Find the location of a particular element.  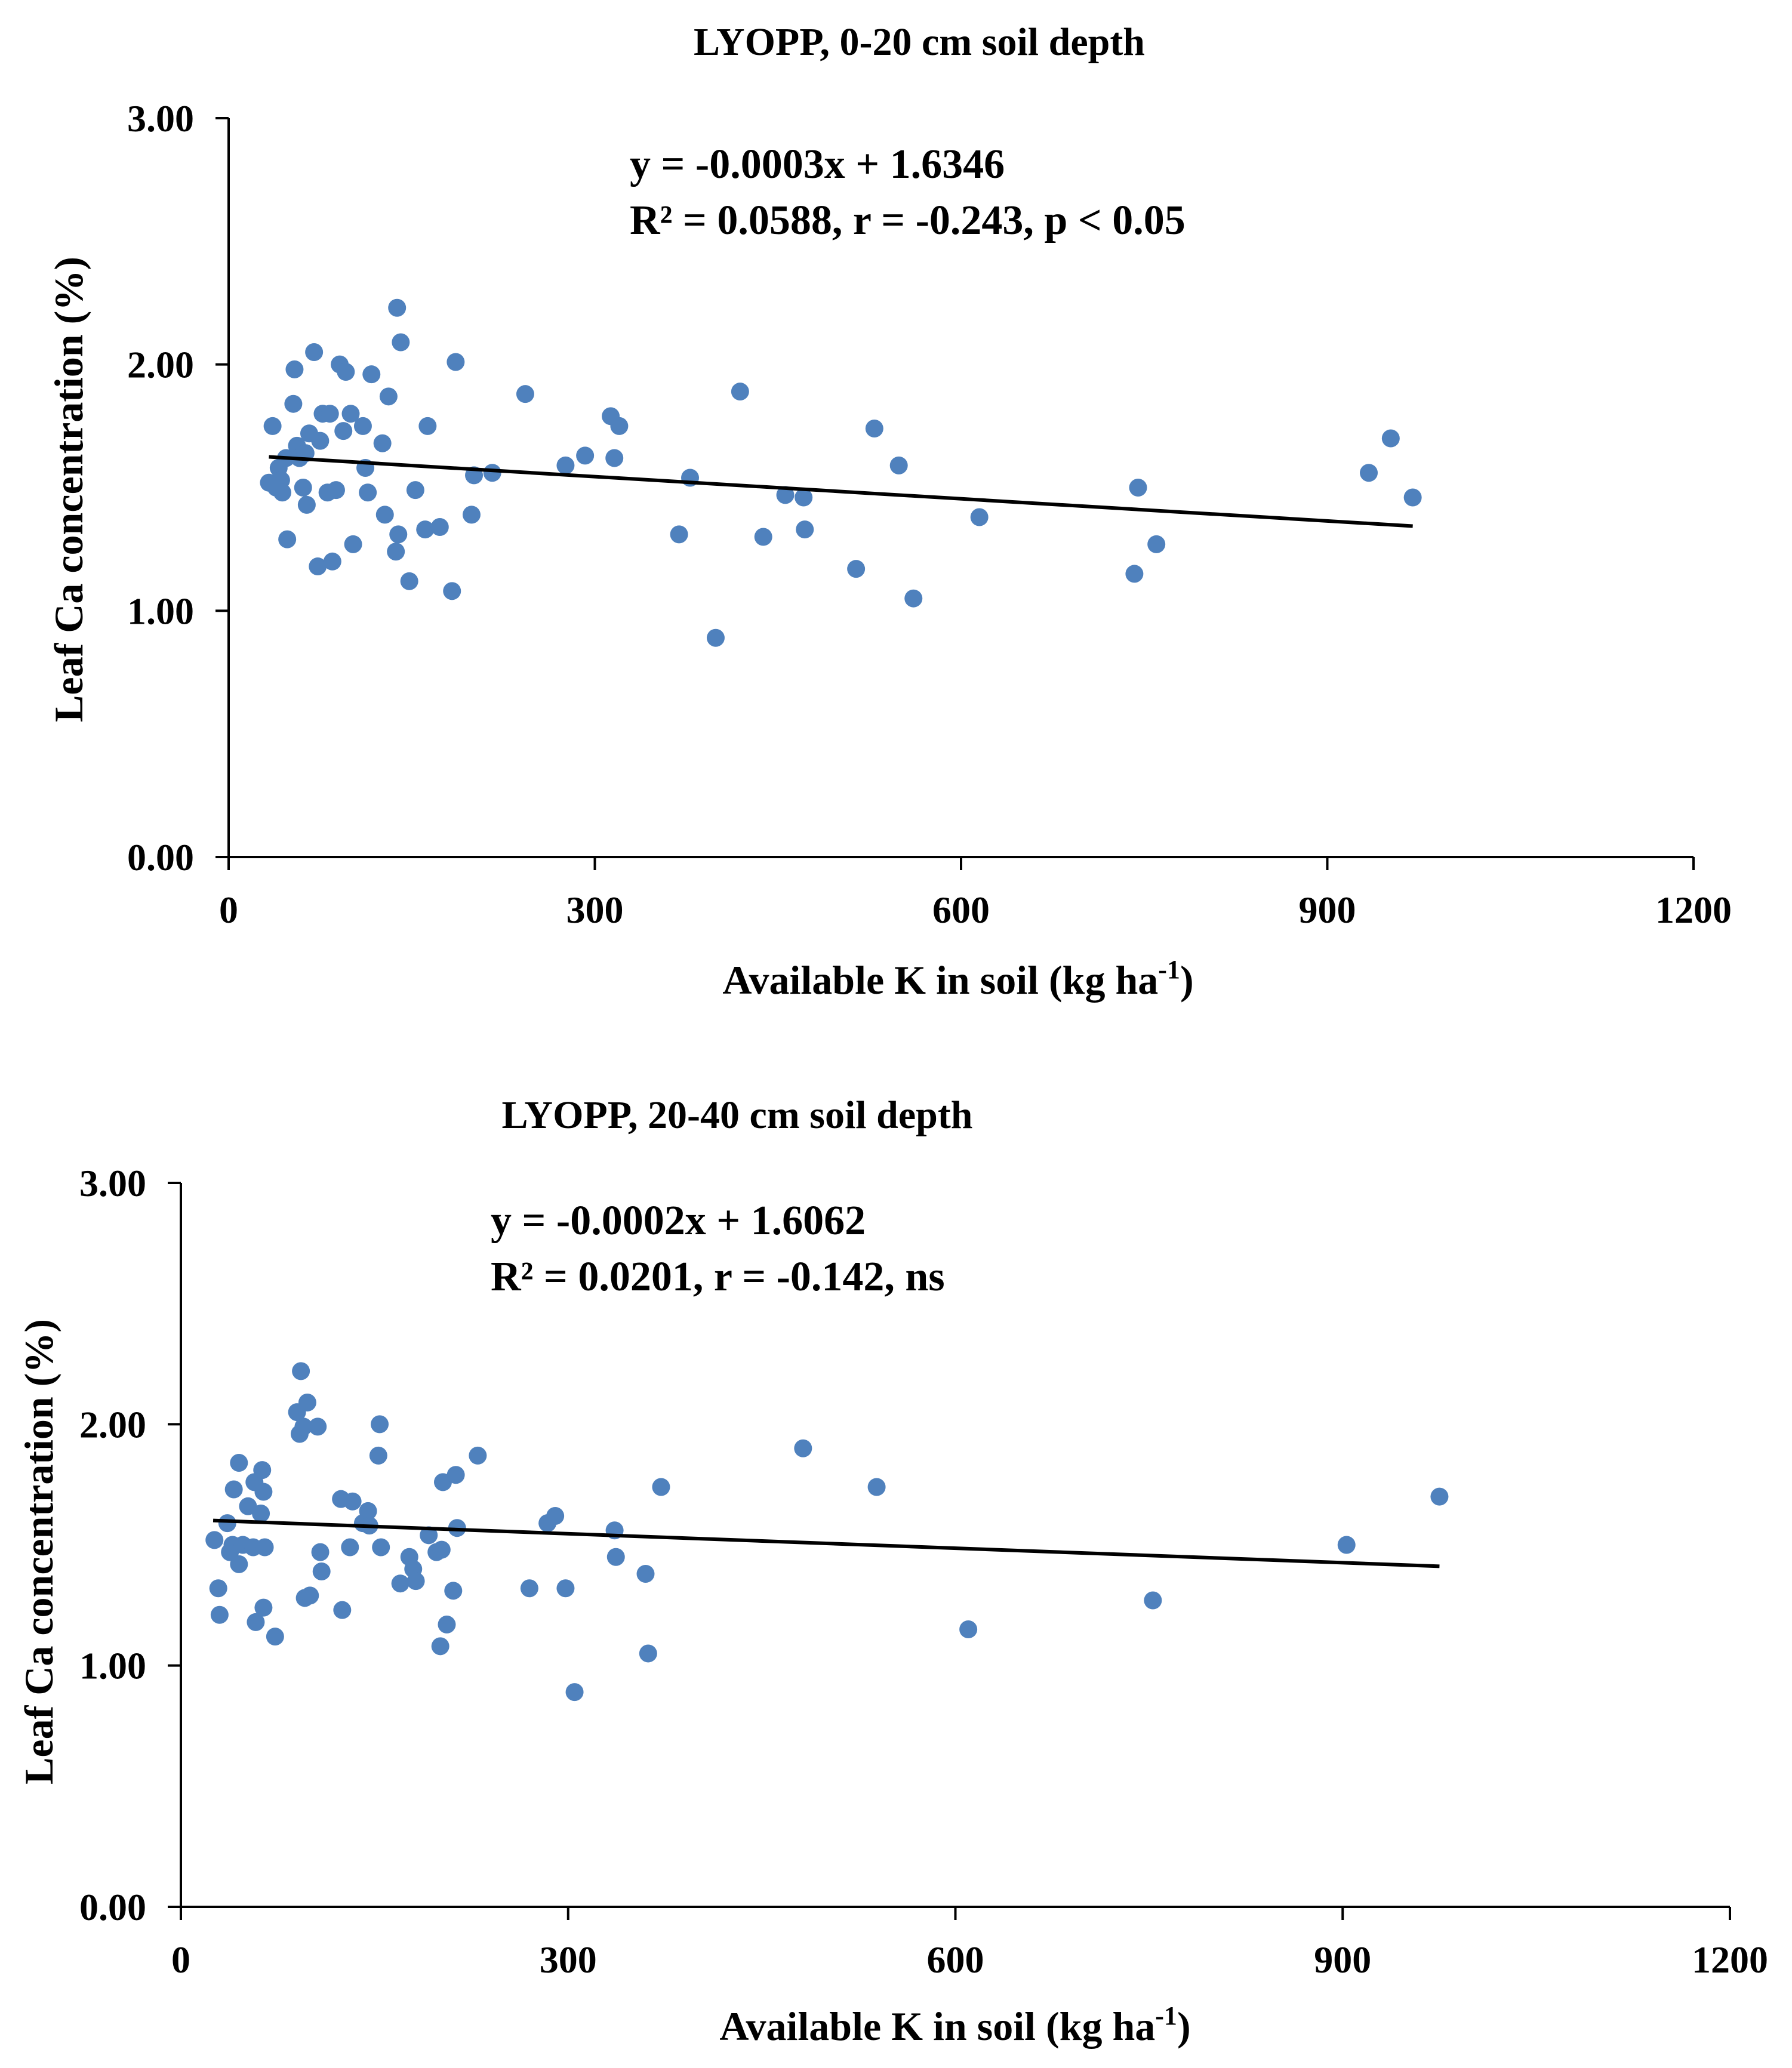

chart-title: LYOPP, 20-40 cm soil depth is located at coordinates (736, 1115).